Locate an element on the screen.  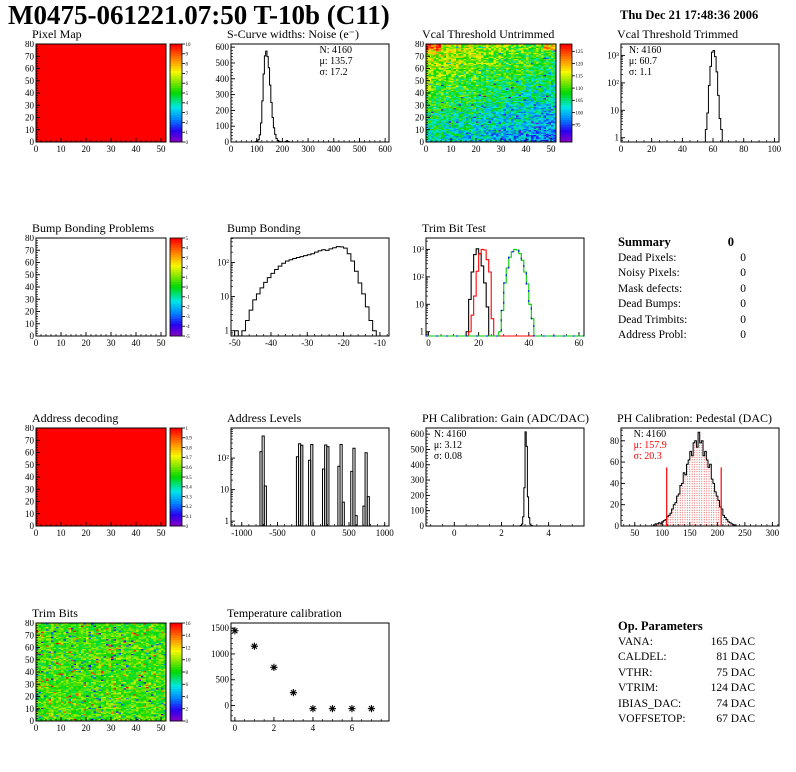
op-parameters-title: Op. Parameters is located at coordinates (660, 626).